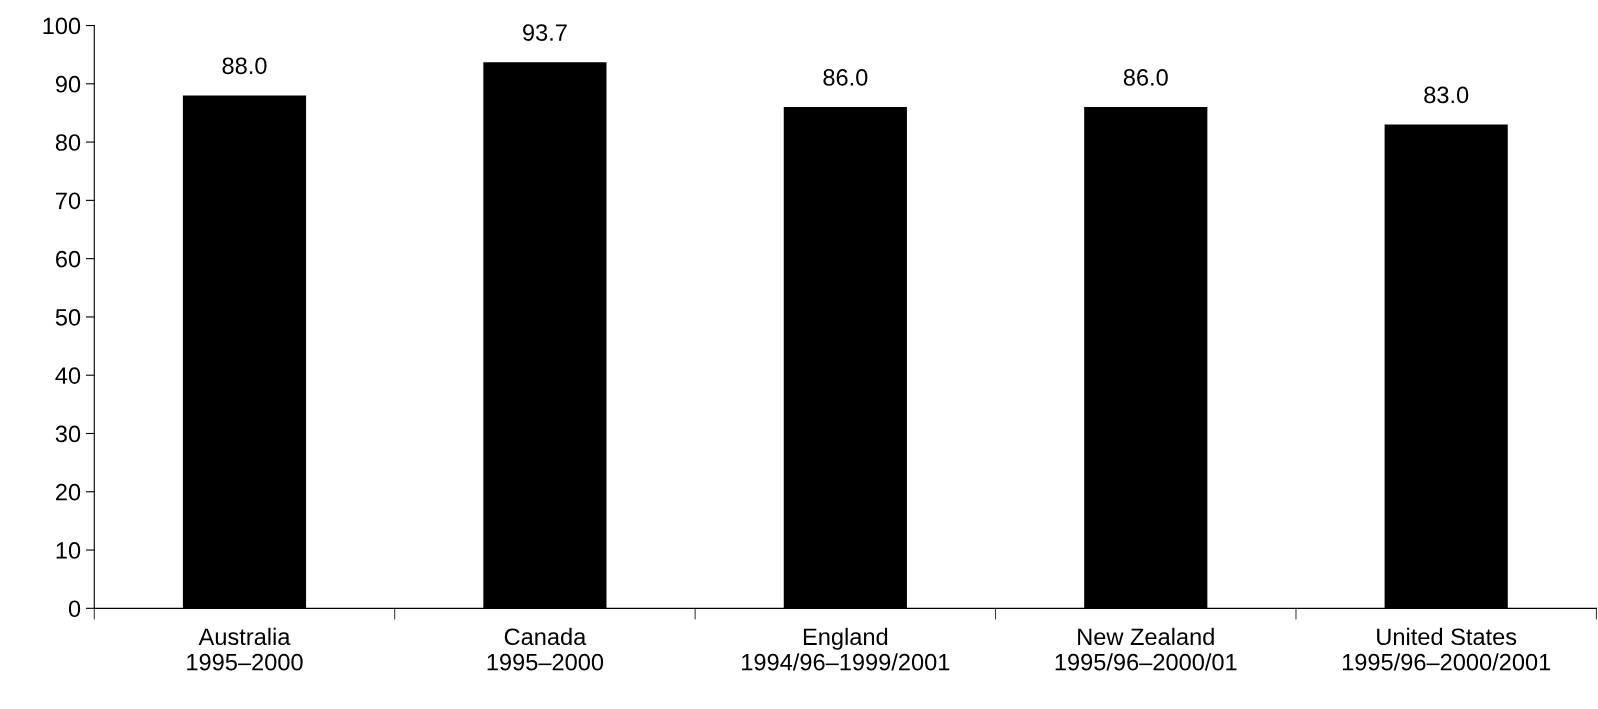  I want to click on y-tick-label: 80, so click(68, 142).